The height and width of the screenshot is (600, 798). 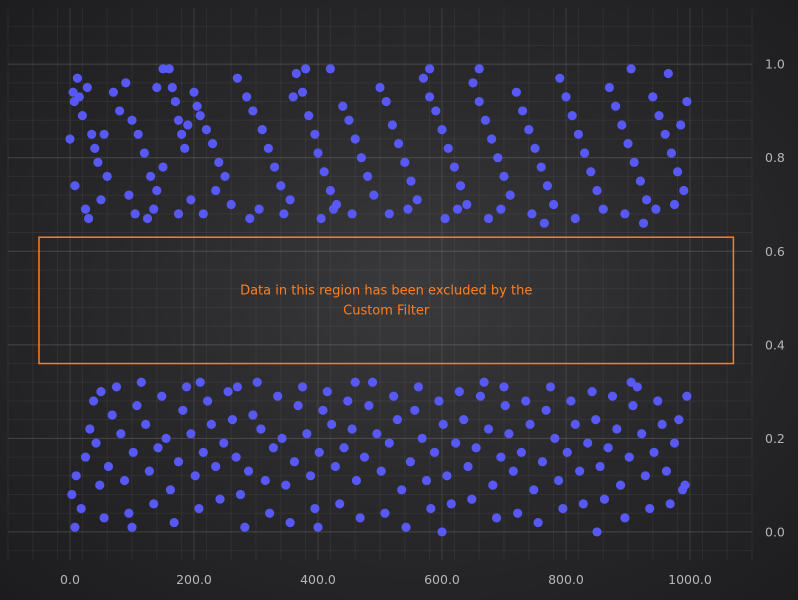 What do you see at coordinates (386, 310) in the screenshot?
I see `excluded-region-label-line2: Custom Filter` at bounding box center [386, 310].